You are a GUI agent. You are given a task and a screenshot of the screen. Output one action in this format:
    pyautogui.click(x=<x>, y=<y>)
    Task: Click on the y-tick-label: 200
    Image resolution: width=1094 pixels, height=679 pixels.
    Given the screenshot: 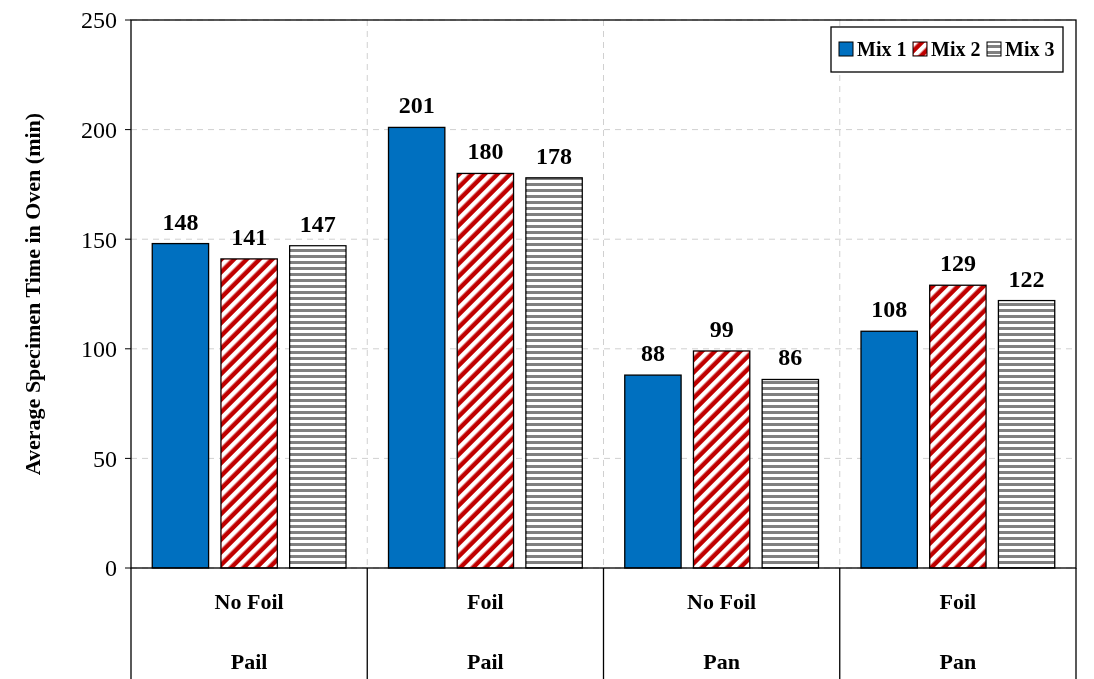 What is the action you would take?
    pyautogui.click(x=99, y=130)
    